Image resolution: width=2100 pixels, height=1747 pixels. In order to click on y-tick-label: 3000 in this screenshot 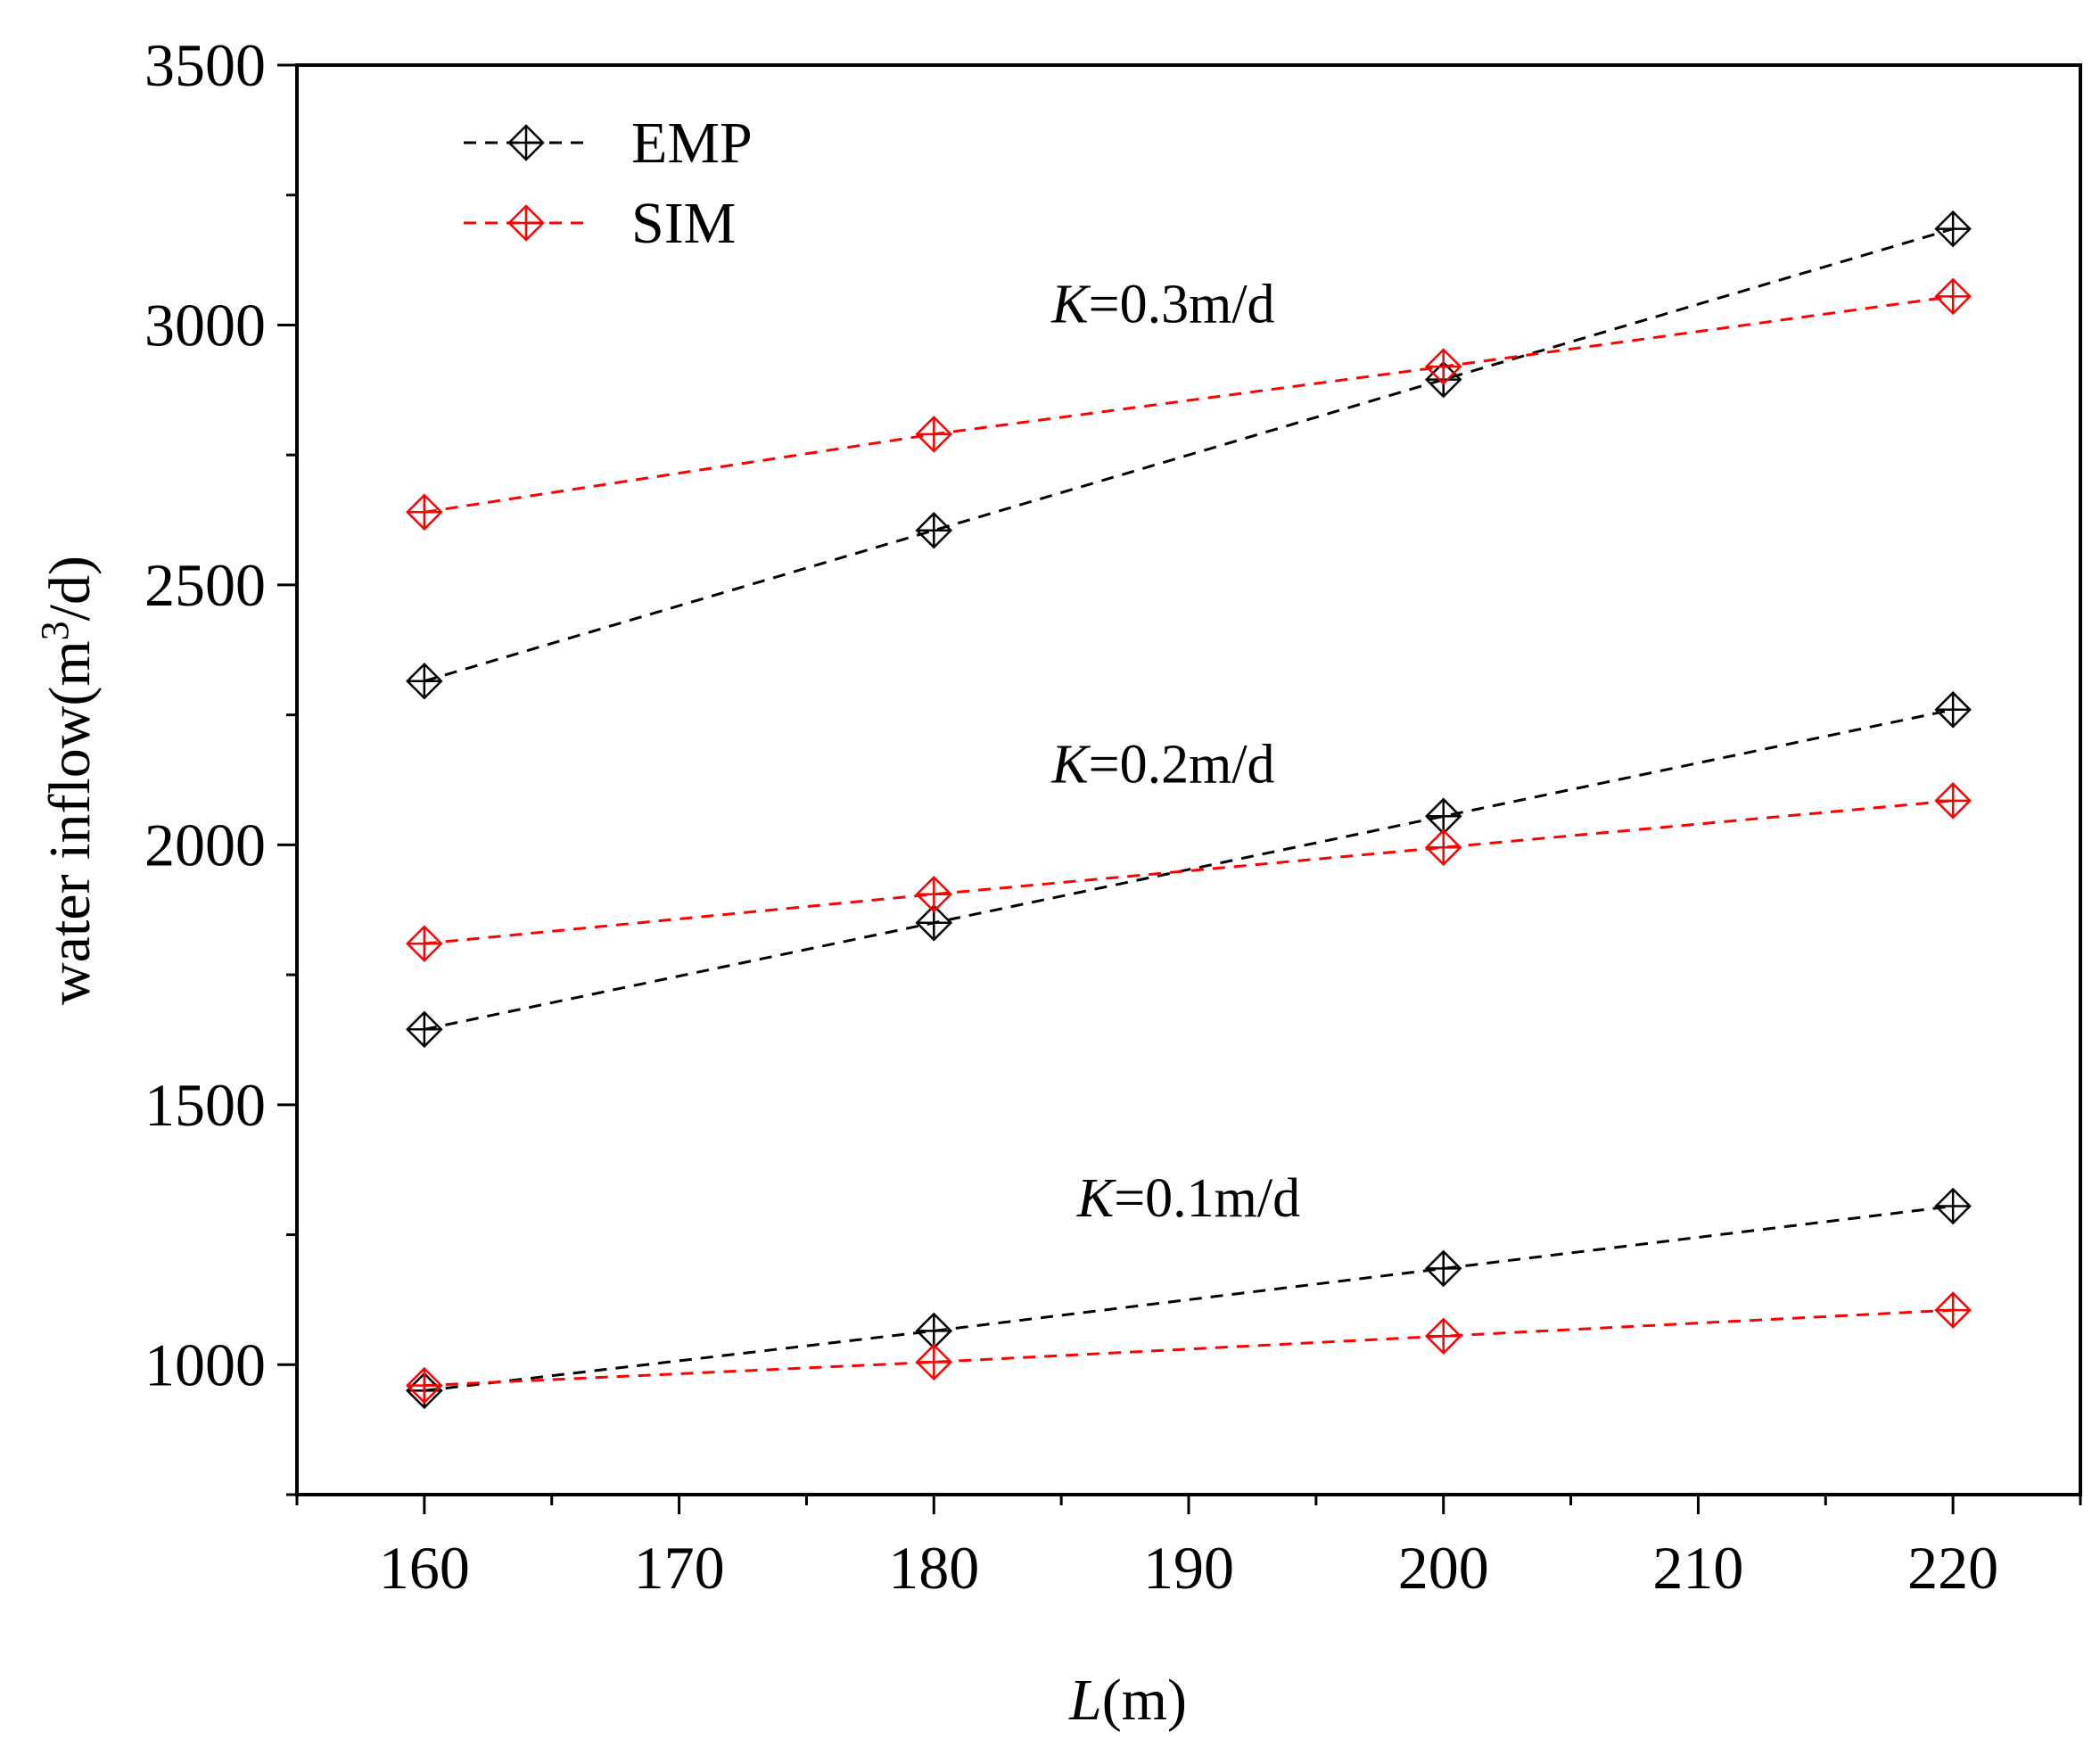, I will do `click(205, 324)`.